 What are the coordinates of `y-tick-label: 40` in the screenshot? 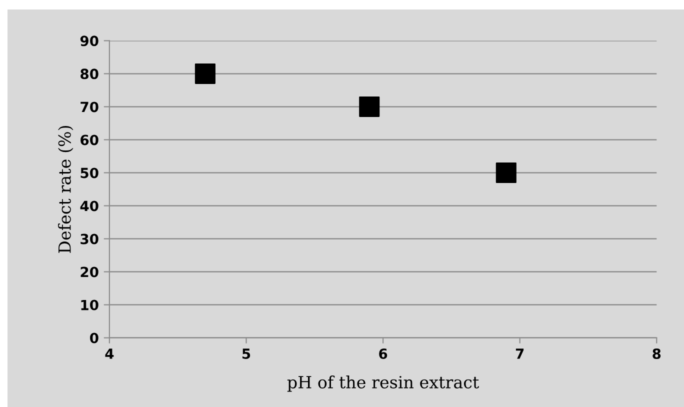 It's located at (89, 206).